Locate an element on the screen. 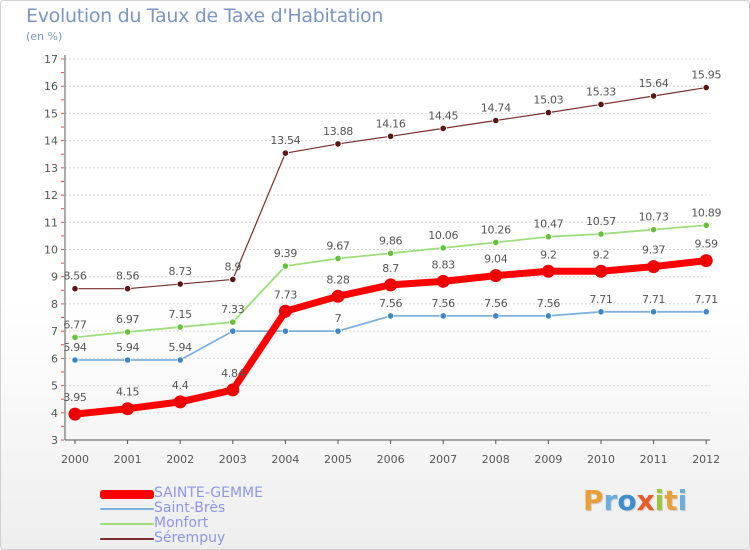  data-label: 8.28 is located at coordinates (338, 279).